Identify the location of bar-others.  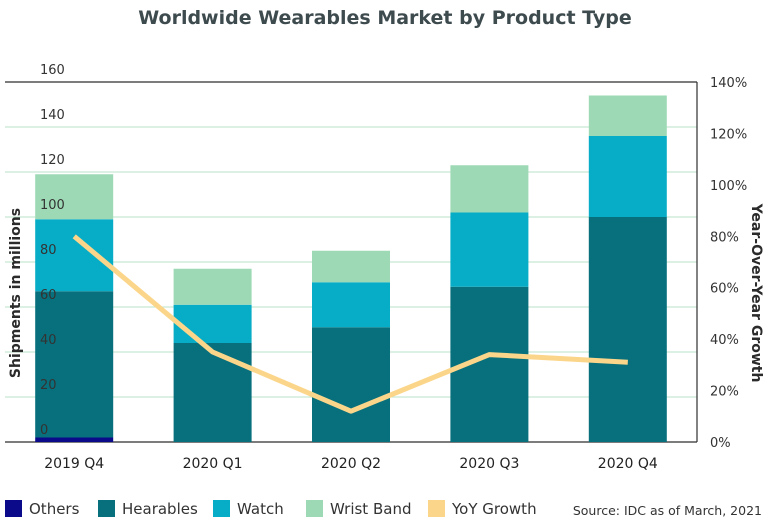
(74, 439).